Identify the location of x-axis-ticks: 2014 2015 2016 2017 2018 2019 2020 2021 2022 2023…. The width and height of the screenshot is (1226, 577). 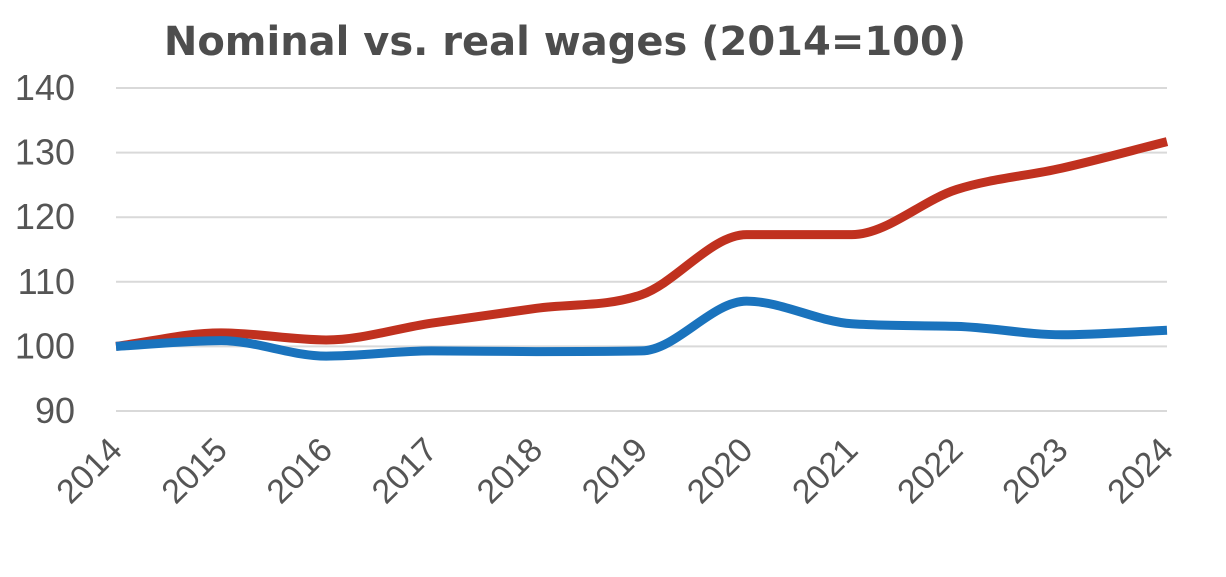
(614, 471).